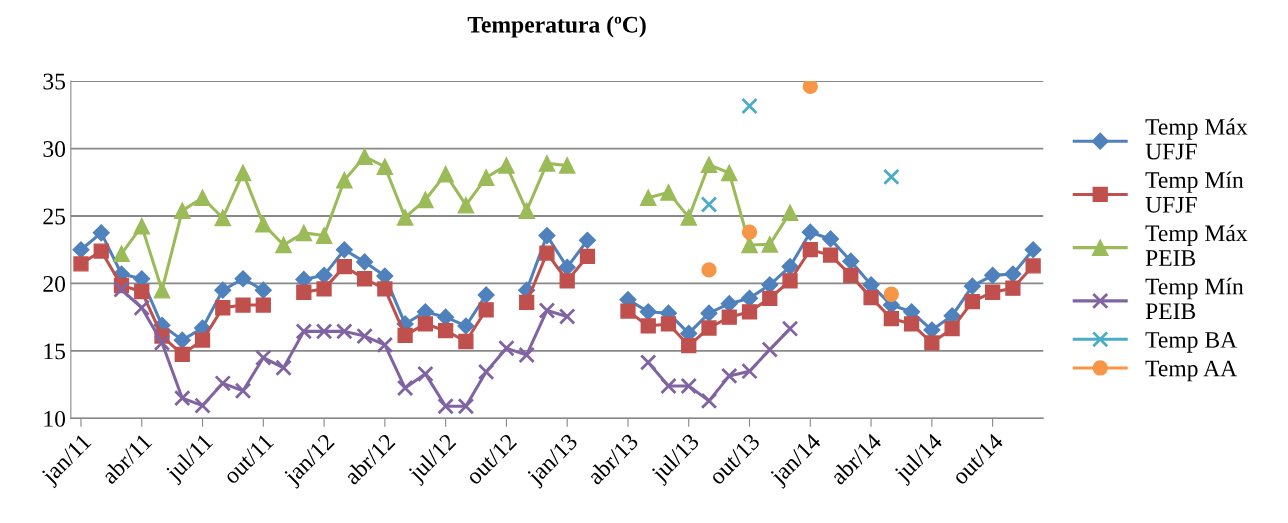  I want to click on chart-title: Temperatura (ºC), so click(556, 27).